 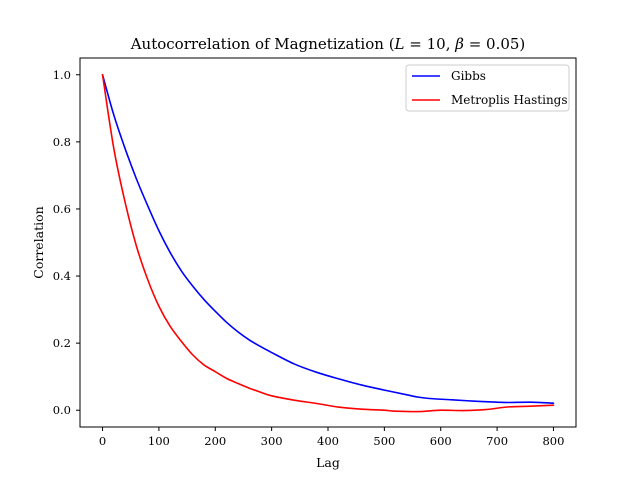 What do you see at coordinates (62, 343) in the screenshot?
I see `y-tick-label: 0.2` at bounding box center [62, 343].